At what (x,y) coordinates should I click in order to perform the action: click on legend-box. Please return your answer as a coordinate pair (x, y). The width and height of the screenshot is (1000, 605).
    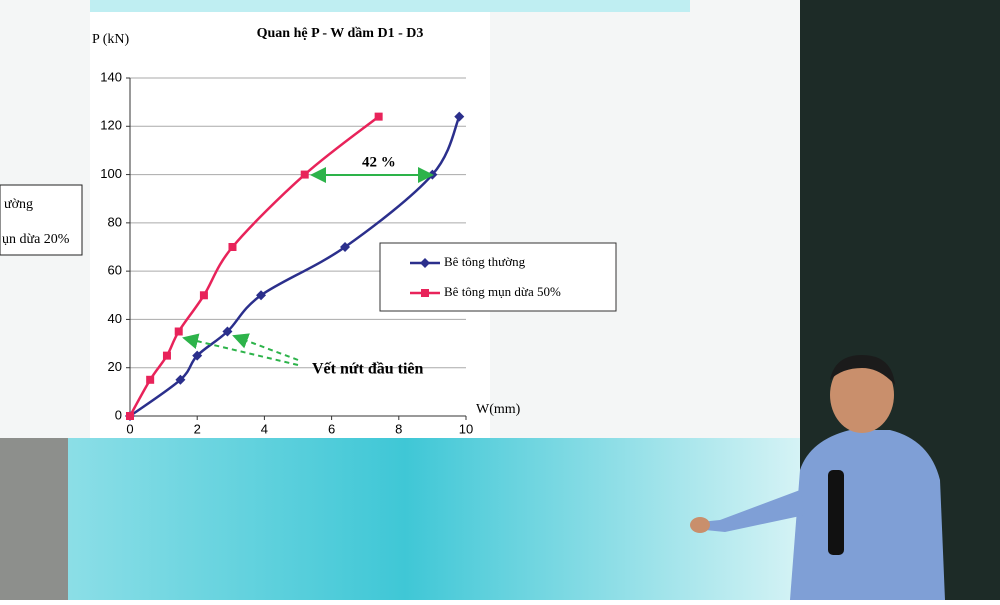
    Looking at the image, I should click on (498, 277).